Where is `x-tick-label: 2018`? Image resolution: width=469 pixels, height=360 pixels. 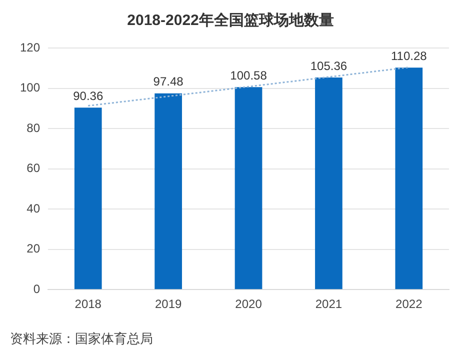 x-tick-label: 2018 is located at coordinates (88, 304).